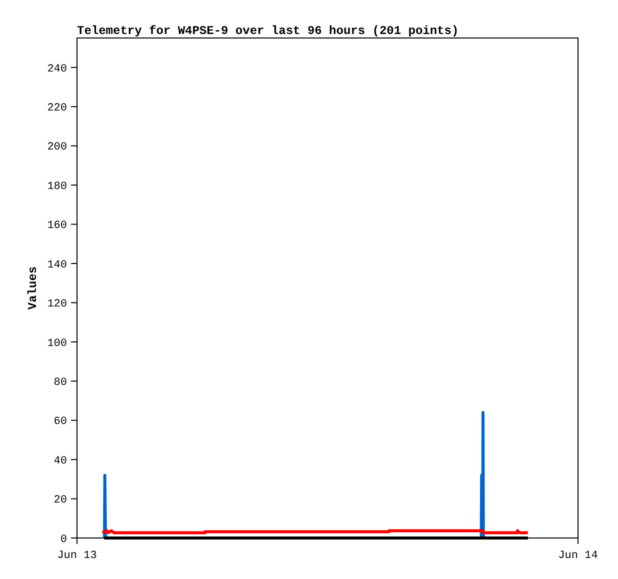 Image resolution: width=618 pixels, height=579 pixels. Describe the element at coordinates (578, 556) in the screenshot. I see `x-tick-label: Jun 14` at that location.